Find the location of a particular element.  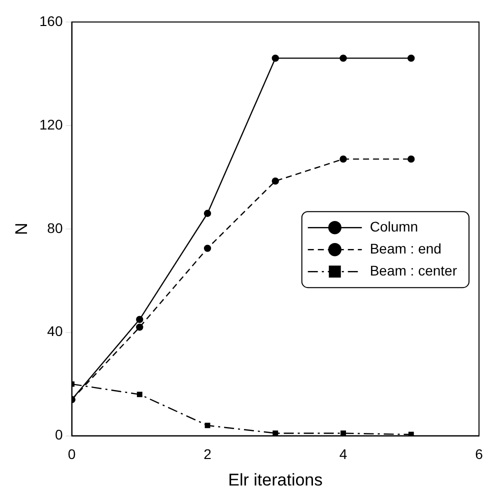

legend-label: Beam : end is located at coordinates (406, 248).